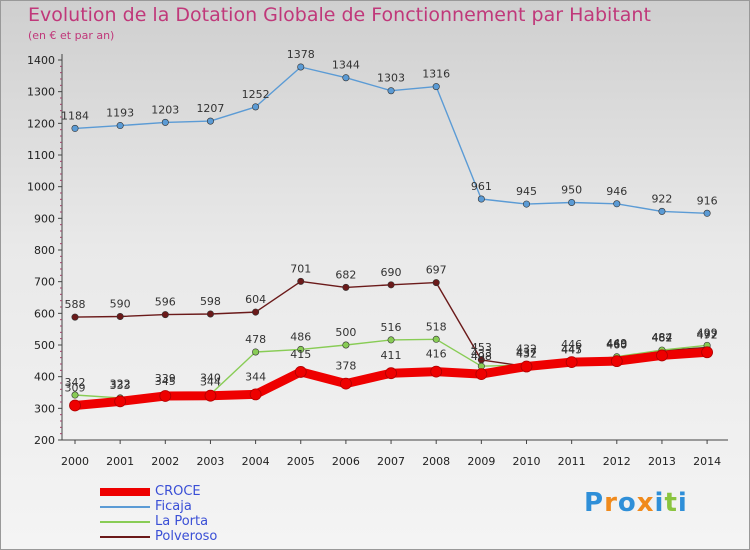 The width and height of the screenshot is (750, 550). Describe the element at coordinates (571, 344) in the screenshot. I see `data-label: 446` at that location.